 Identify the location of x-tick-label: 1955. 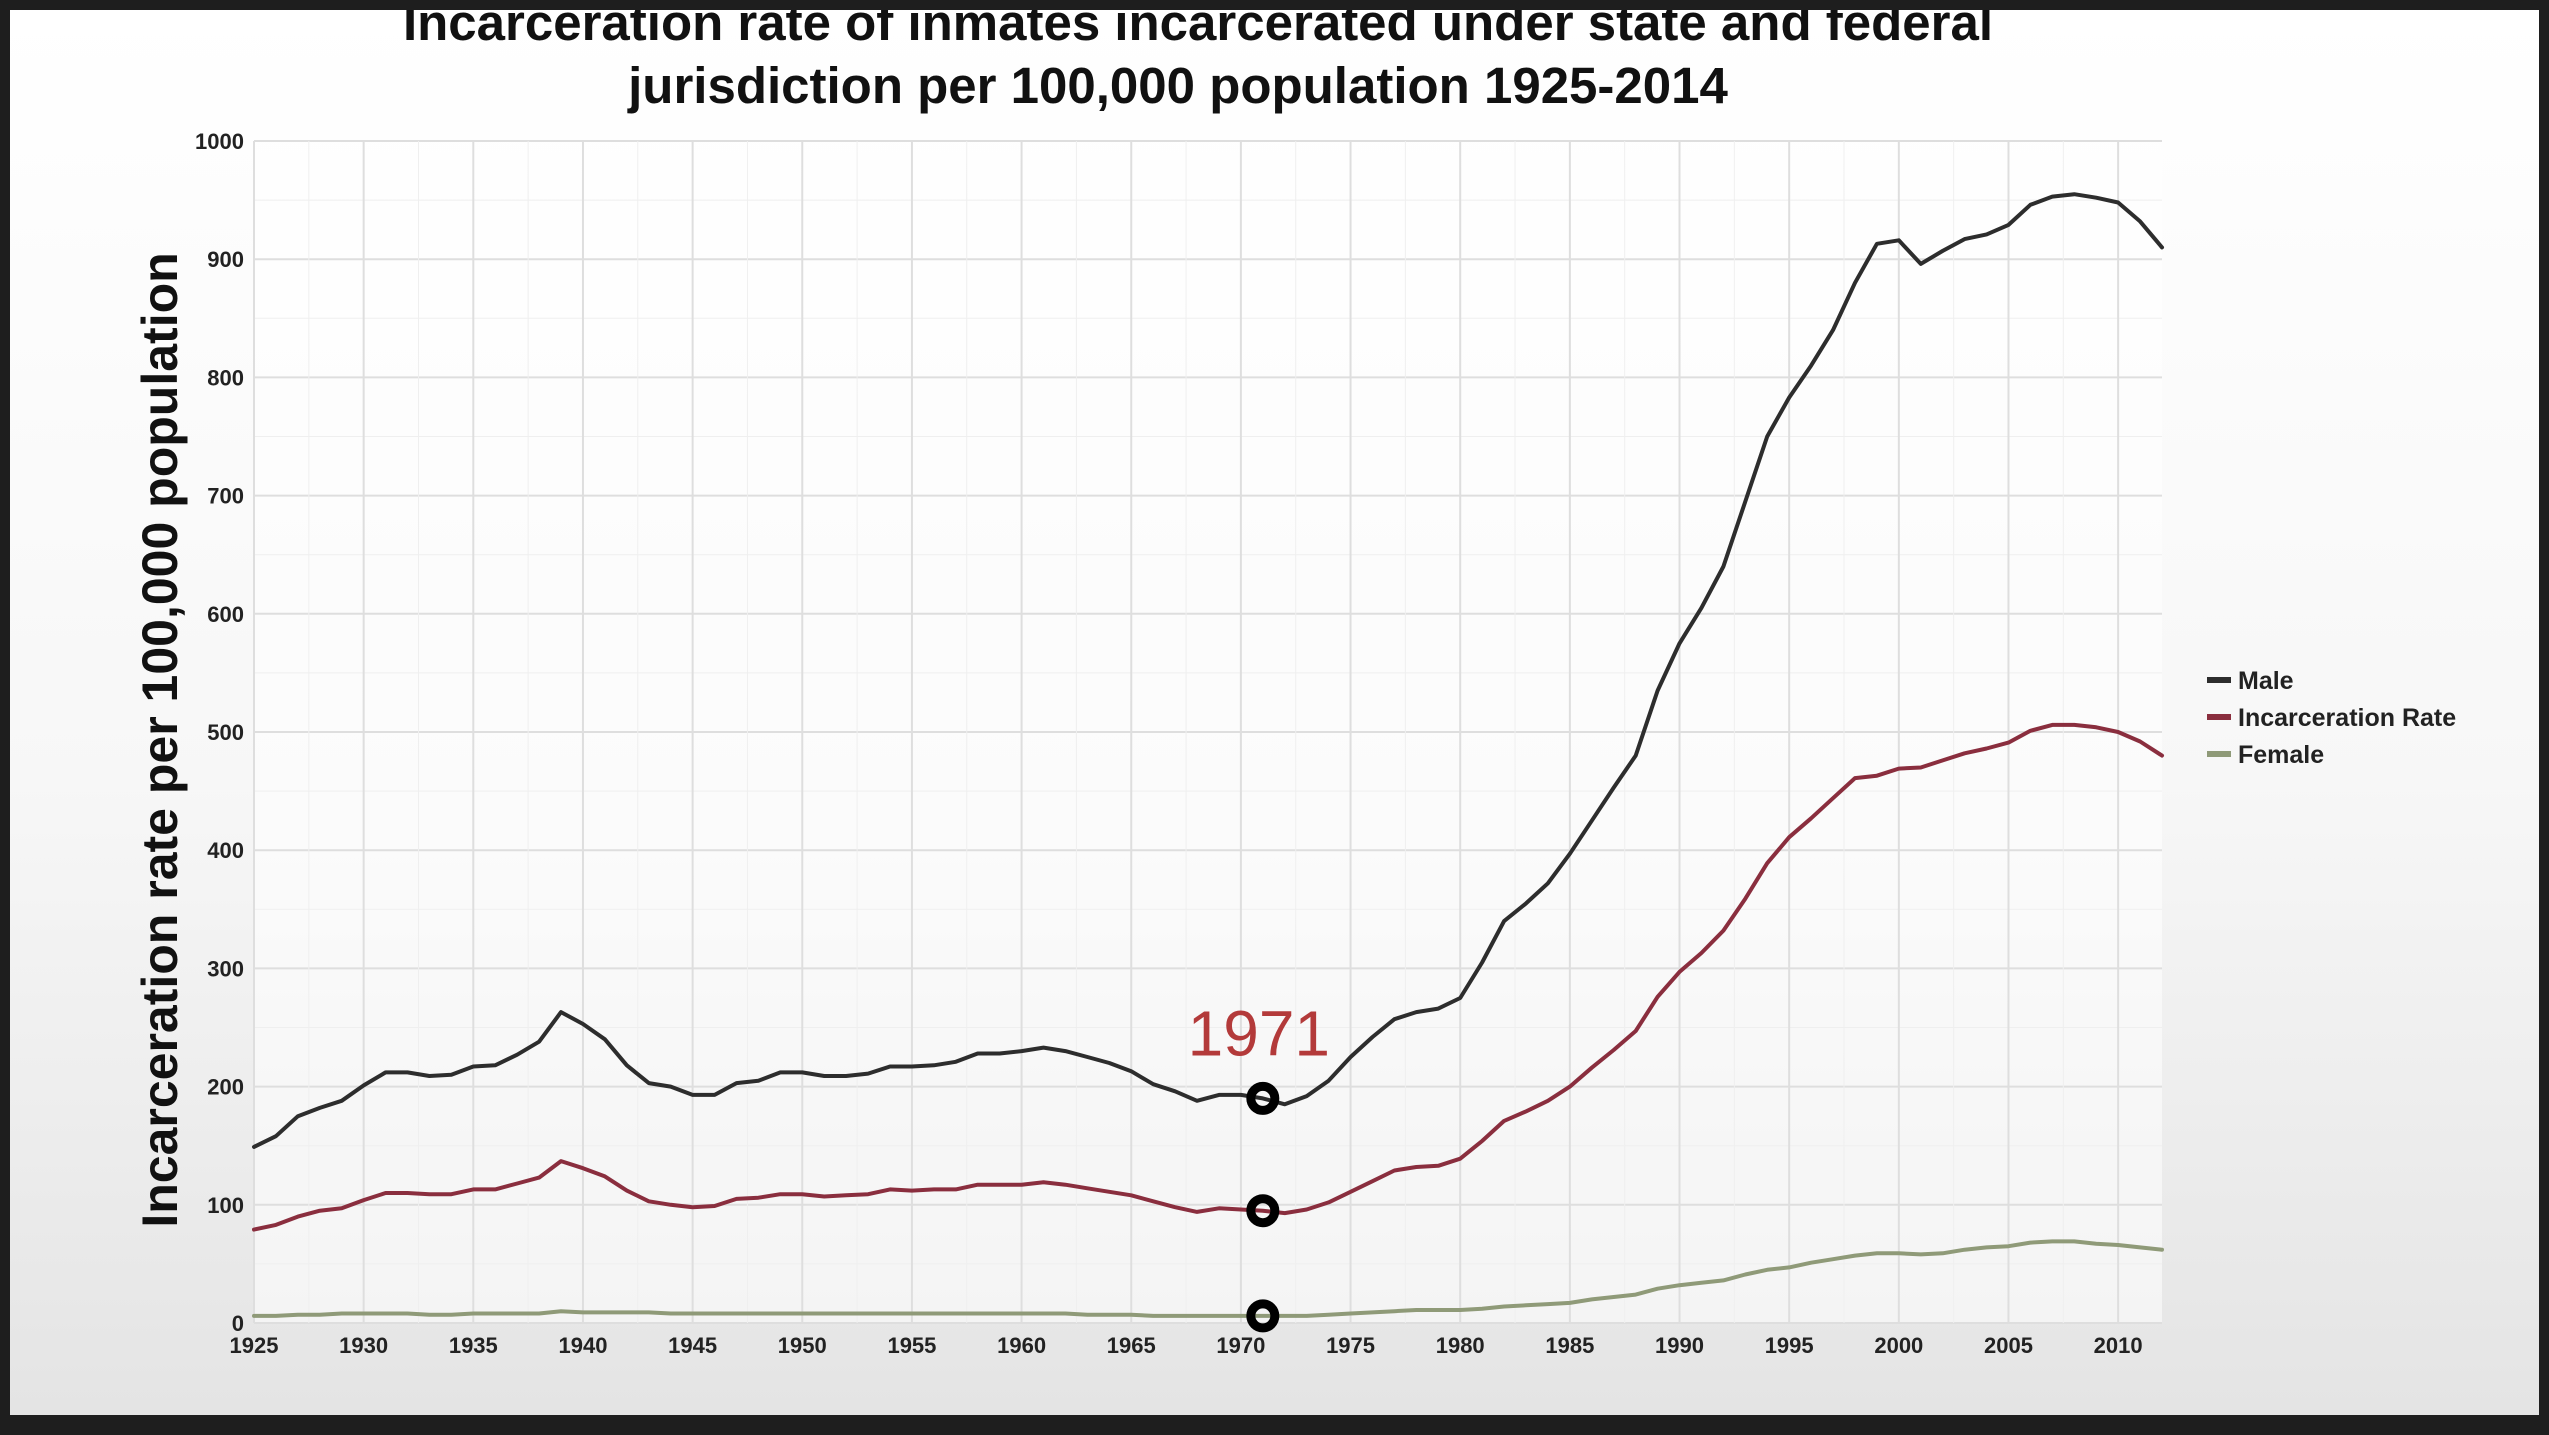
(911, 1345).